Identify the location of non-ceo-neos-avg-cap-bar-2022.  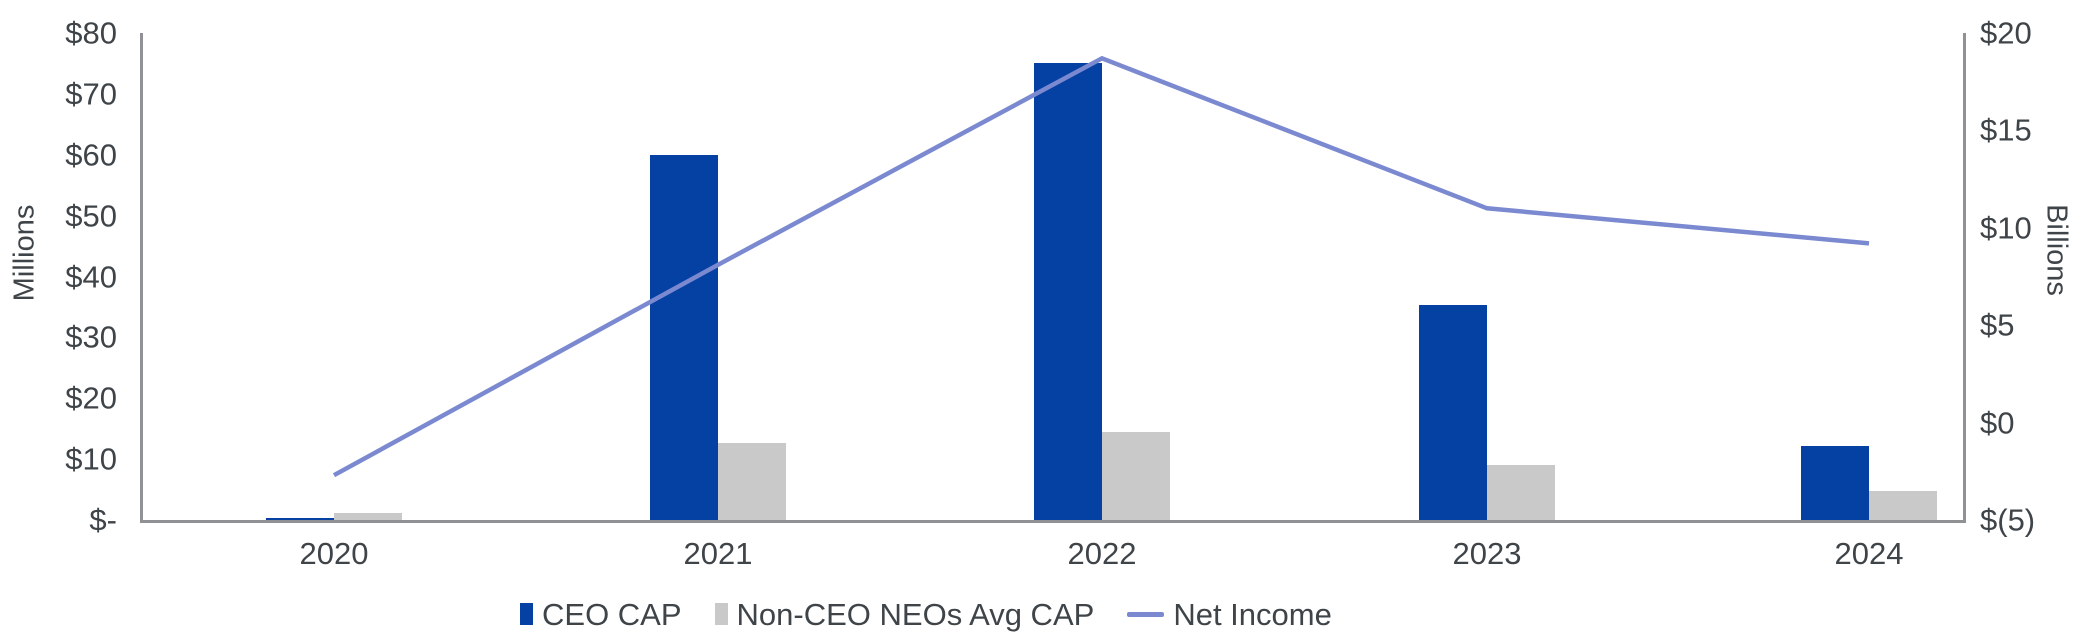
(1136, 476).